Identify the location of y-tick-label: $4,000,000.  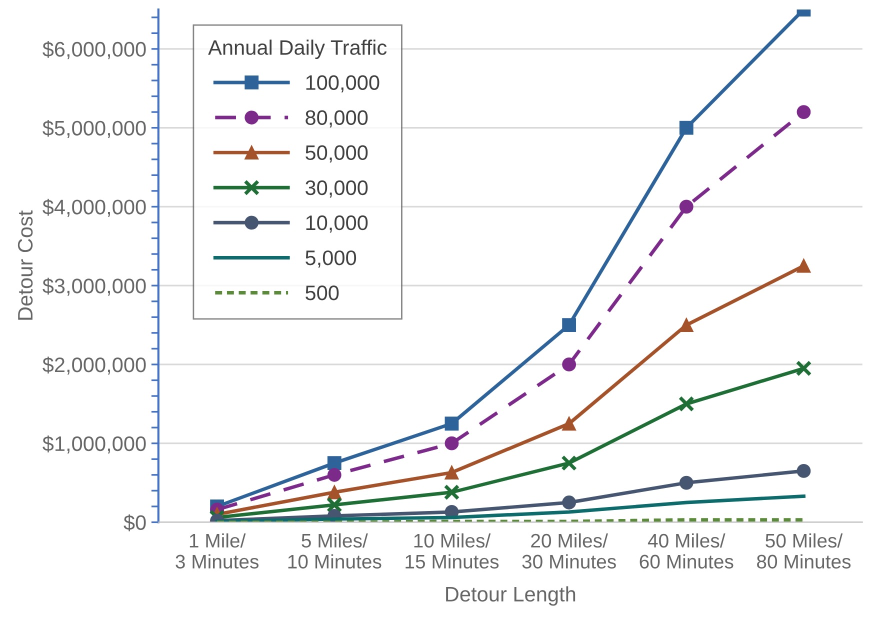
(94, 207).